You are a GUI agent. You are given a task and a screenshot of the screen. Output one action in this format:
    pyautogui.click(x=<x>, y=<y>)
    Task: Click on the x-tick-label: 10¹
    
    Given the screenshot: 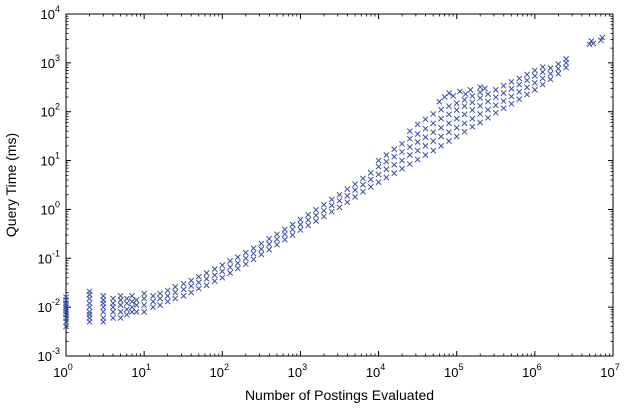 What is the action you would take?
    pyautogui.click(x=140, y=371)
    